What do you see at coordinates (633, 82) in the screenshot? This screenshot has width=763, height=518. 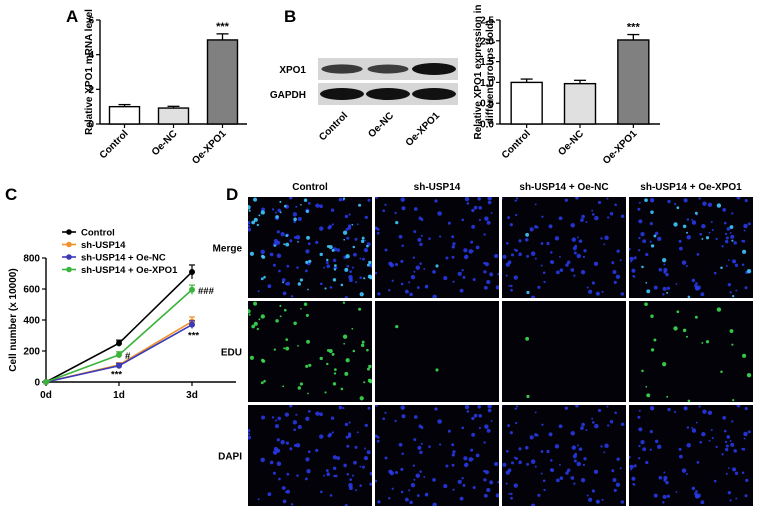 I see `bar-oe-xpo1` at bounding box center [633, 82].